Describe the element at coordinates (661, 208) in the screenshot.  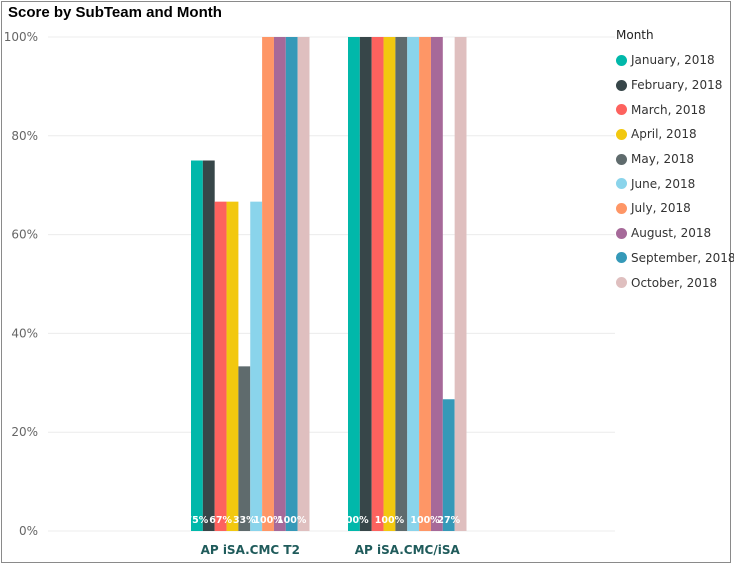
I see `legend-label: July, 2018` at that location.